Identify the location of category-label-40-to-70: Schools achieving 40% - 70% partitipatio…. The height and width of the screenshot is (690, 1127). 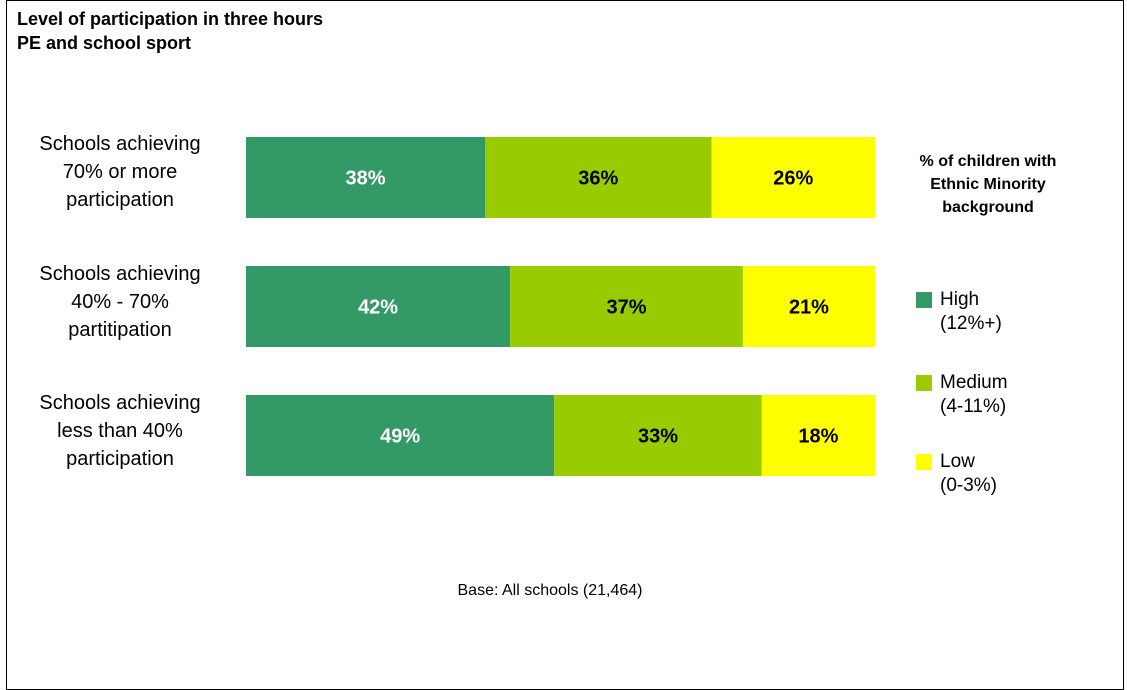
(120, 302).